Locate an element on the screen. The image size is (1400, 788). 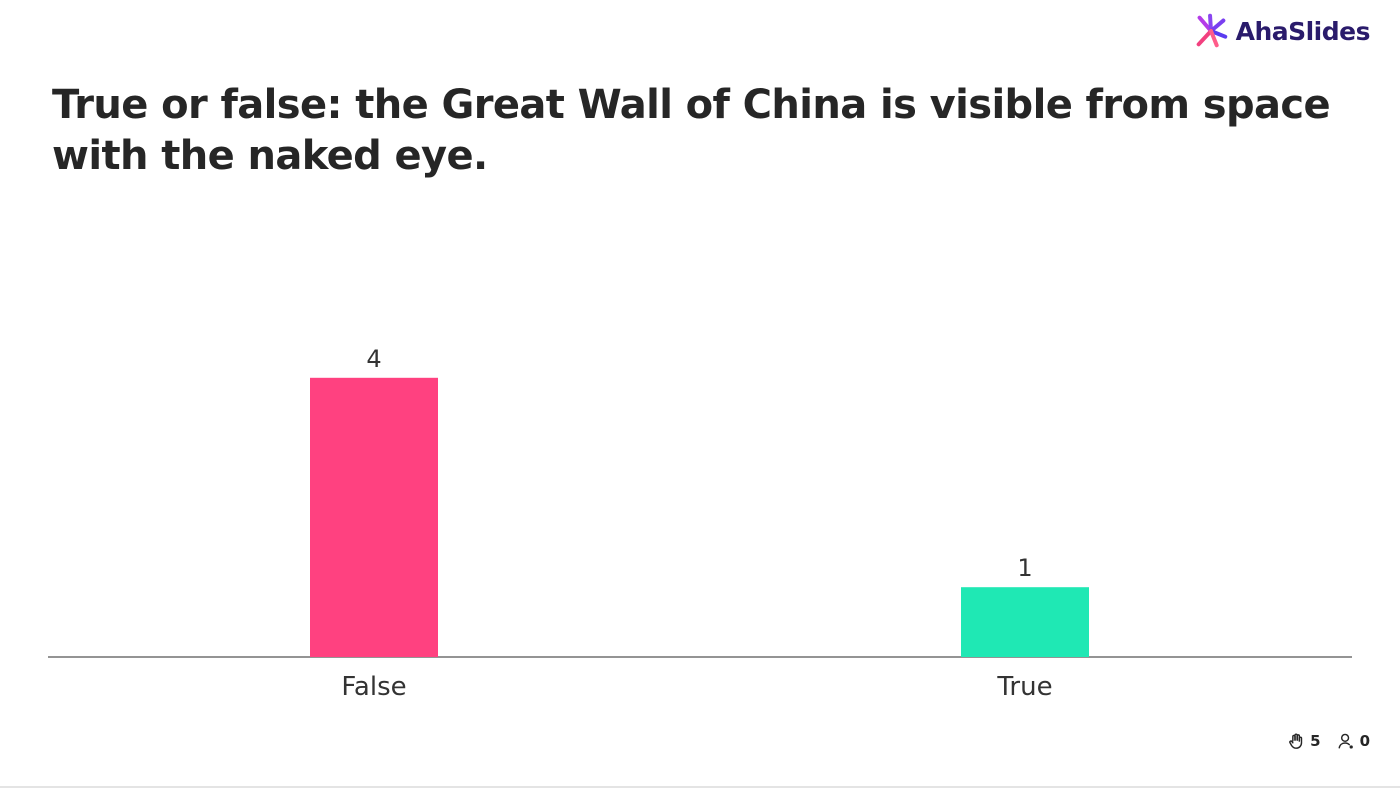
data-label-false: 4 is located at coordinates (373, 359).